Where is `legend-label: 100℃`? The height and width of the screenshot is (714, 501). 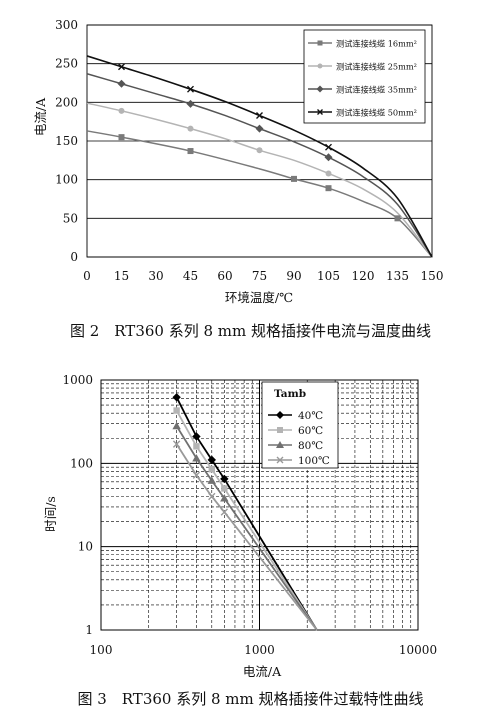
legend-label: 100℃ is located at coordinates (314, 461).